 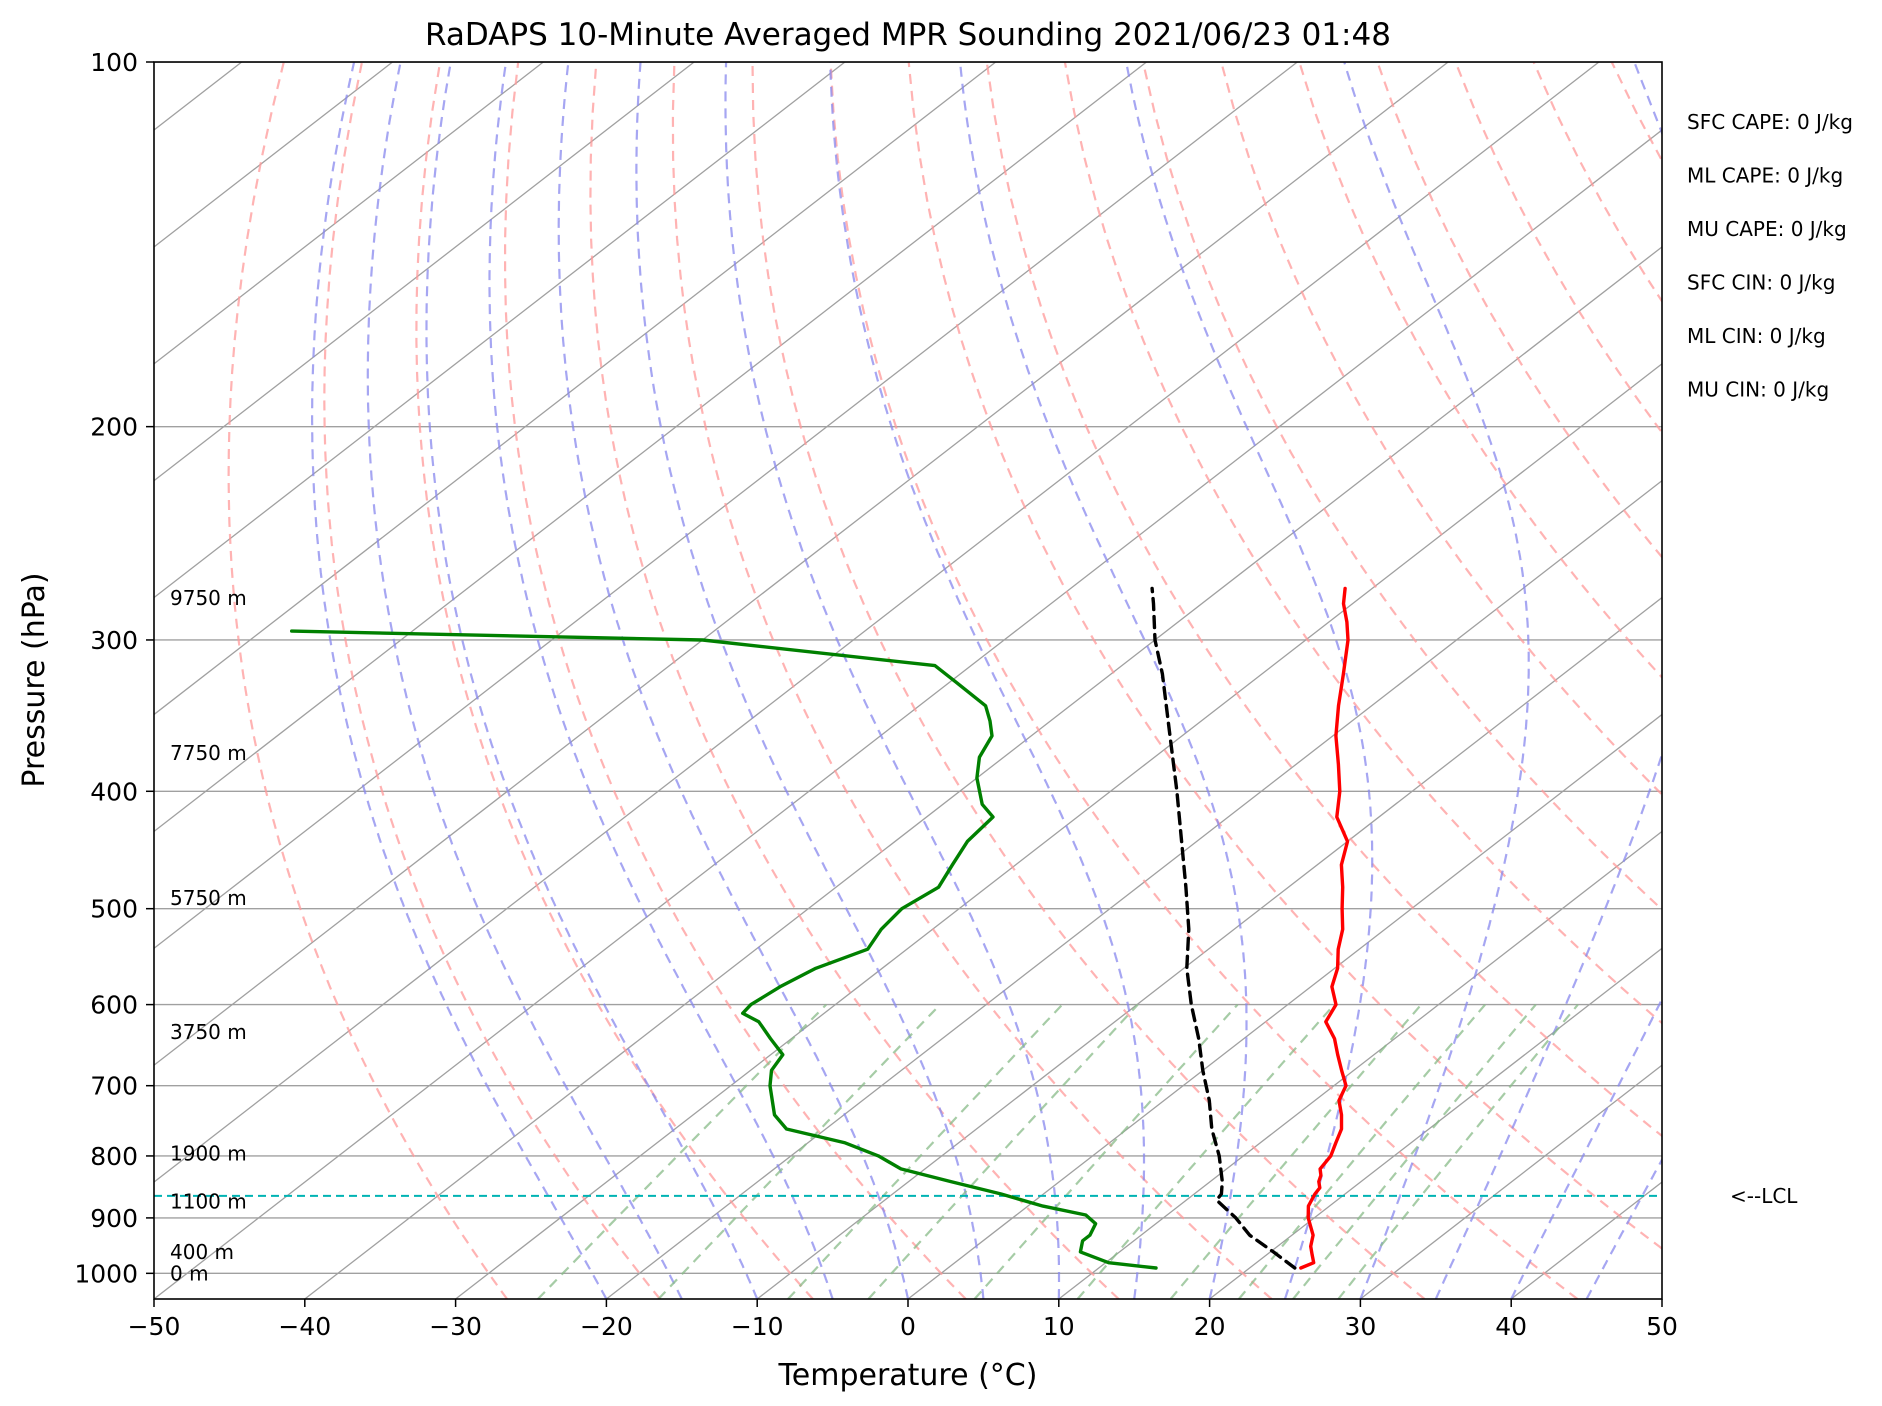 I want to click on x-tick-label: −30, so click(x=455, y=1326).